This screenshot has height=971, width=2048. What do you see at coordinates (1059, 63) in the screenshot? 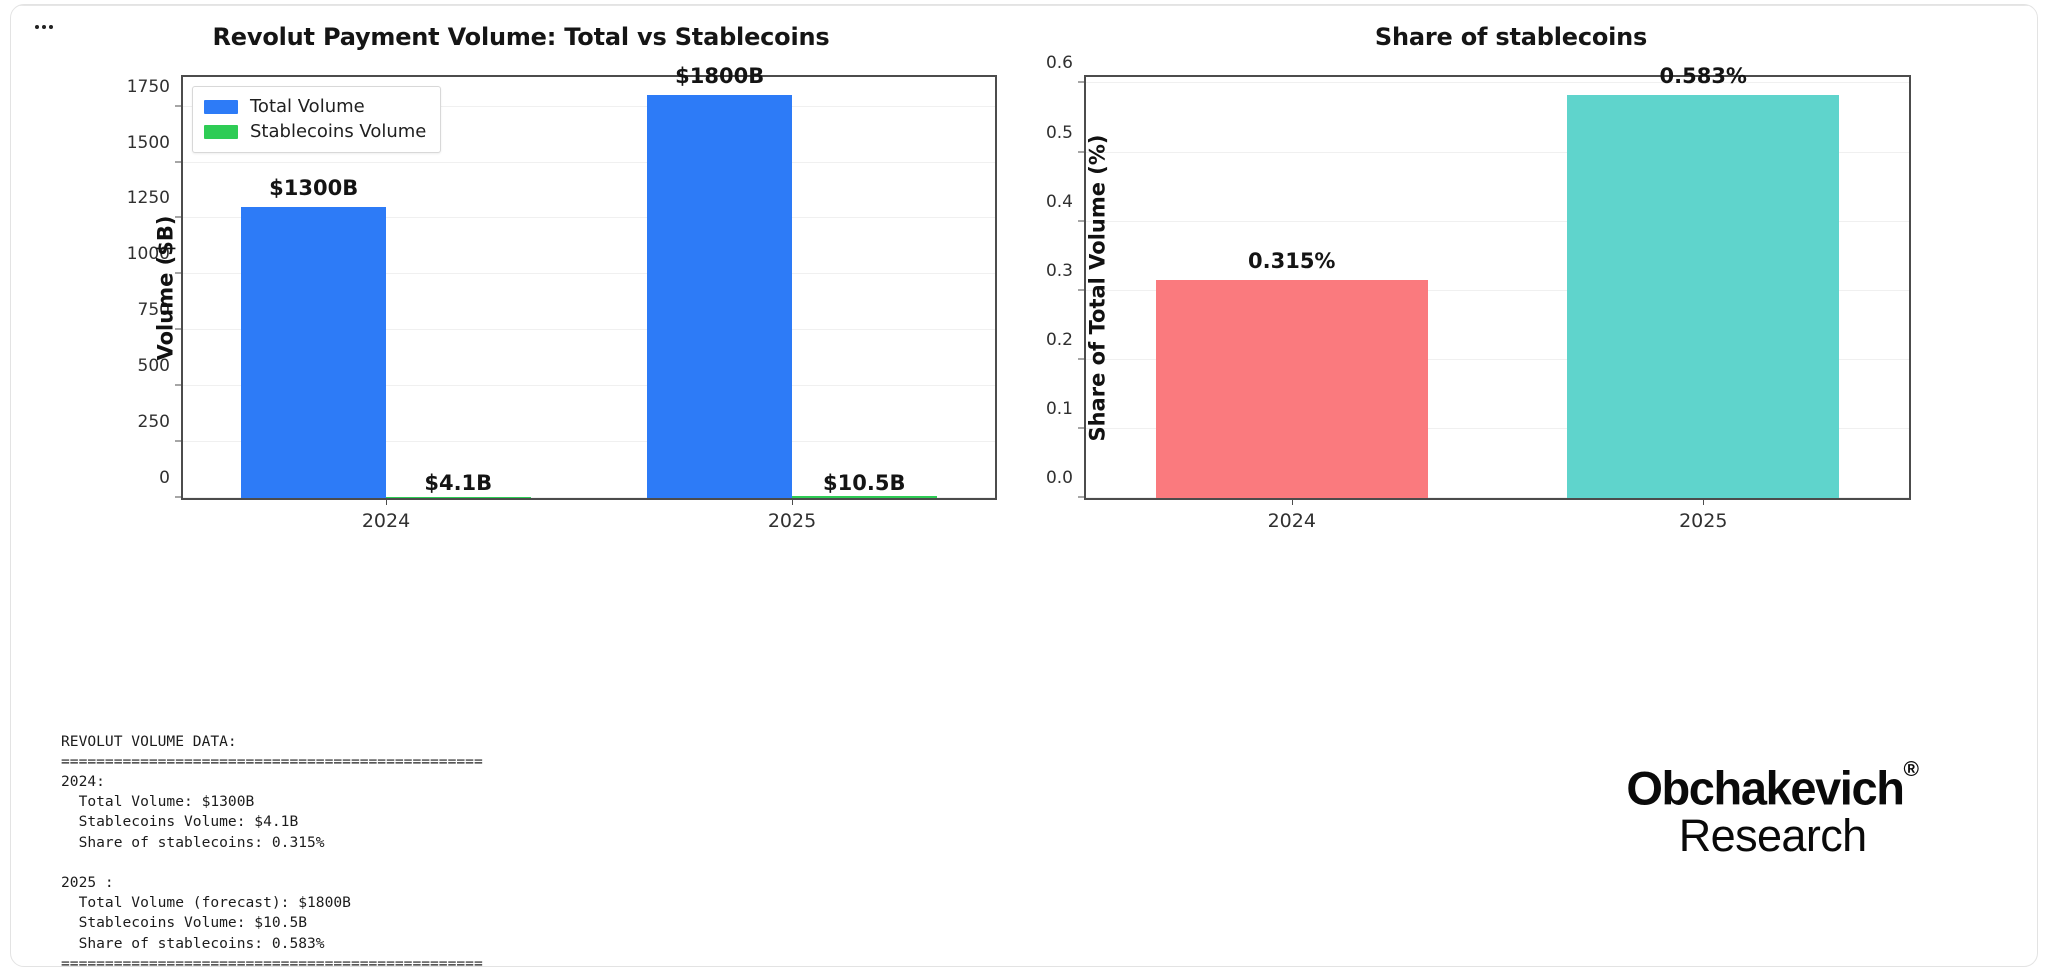
I see `ytick-label-0.6: 0.6` at bounding box center [1059, 63].